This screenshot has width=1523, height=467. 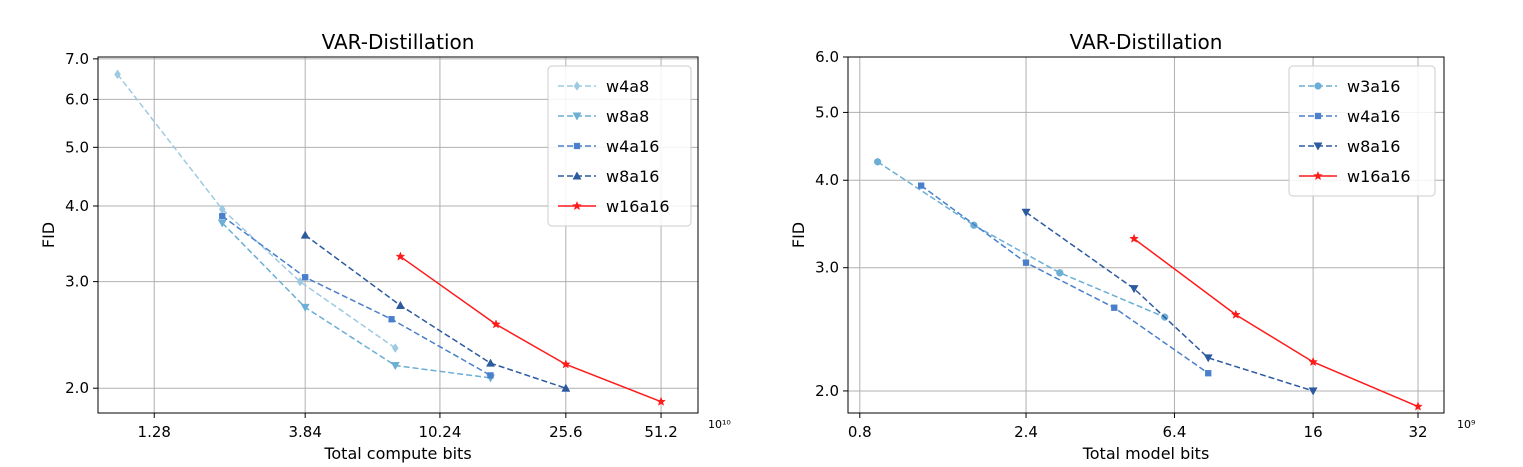 What do you see at coordinates (1175, 432) in the screenshot?
I see `x-tick-label: 6.4` at bounding box center [1175, 432].